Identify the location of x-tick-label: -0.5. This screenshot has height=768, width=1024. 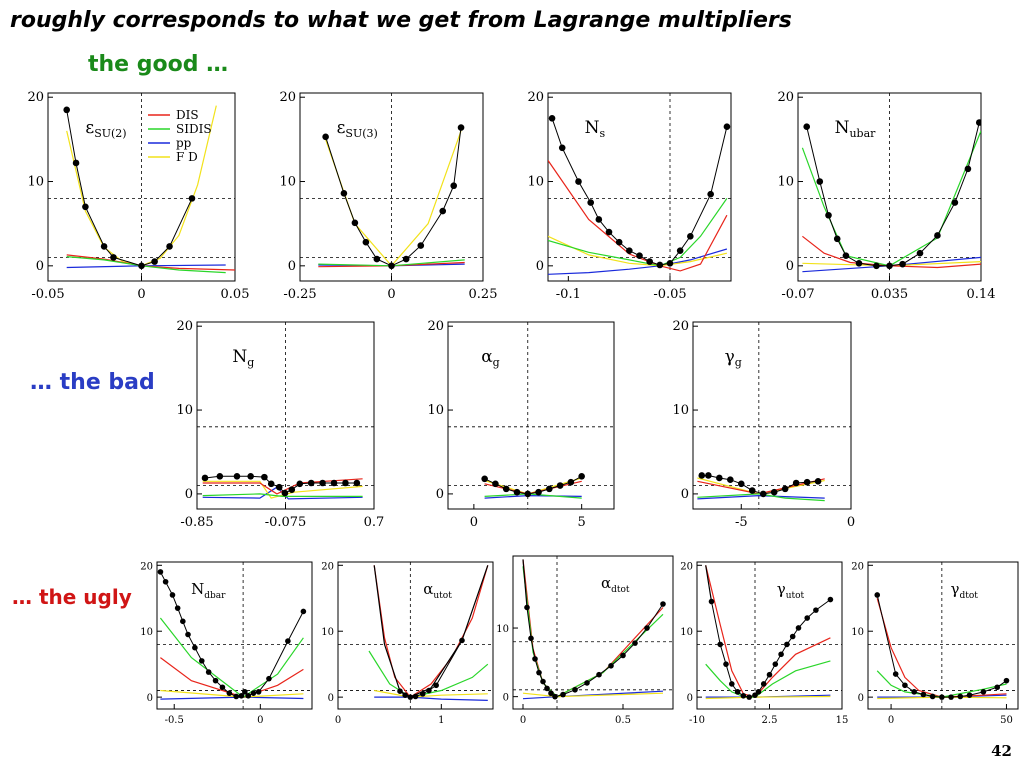
(174, 720).